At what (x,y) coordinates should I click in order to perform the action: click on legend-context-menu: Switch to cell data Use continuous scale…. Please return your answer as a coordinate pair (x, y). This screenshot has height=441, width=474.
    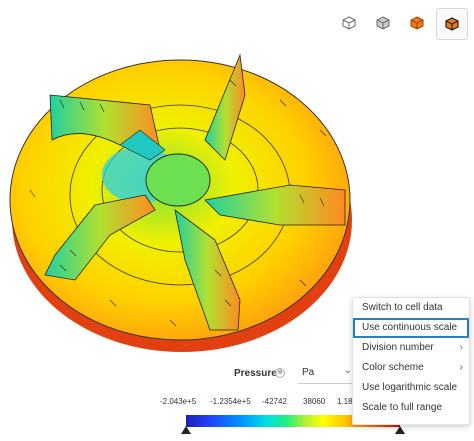
    Looking at the image, I should click on (411, 361).